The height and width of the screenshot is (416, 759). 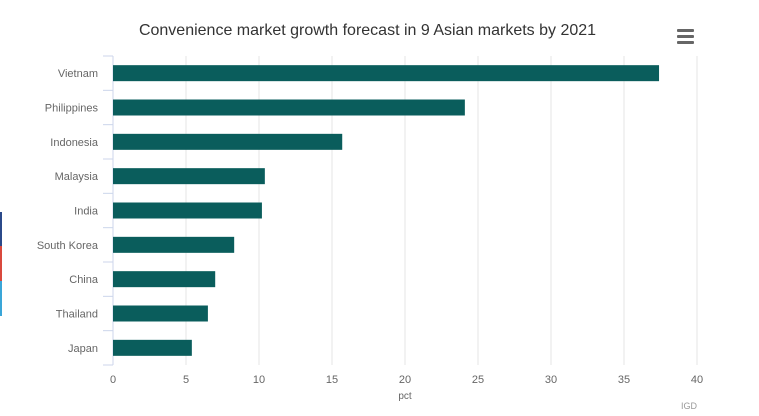 I want to click on category-label: Japan, so click(x=83, y=349).